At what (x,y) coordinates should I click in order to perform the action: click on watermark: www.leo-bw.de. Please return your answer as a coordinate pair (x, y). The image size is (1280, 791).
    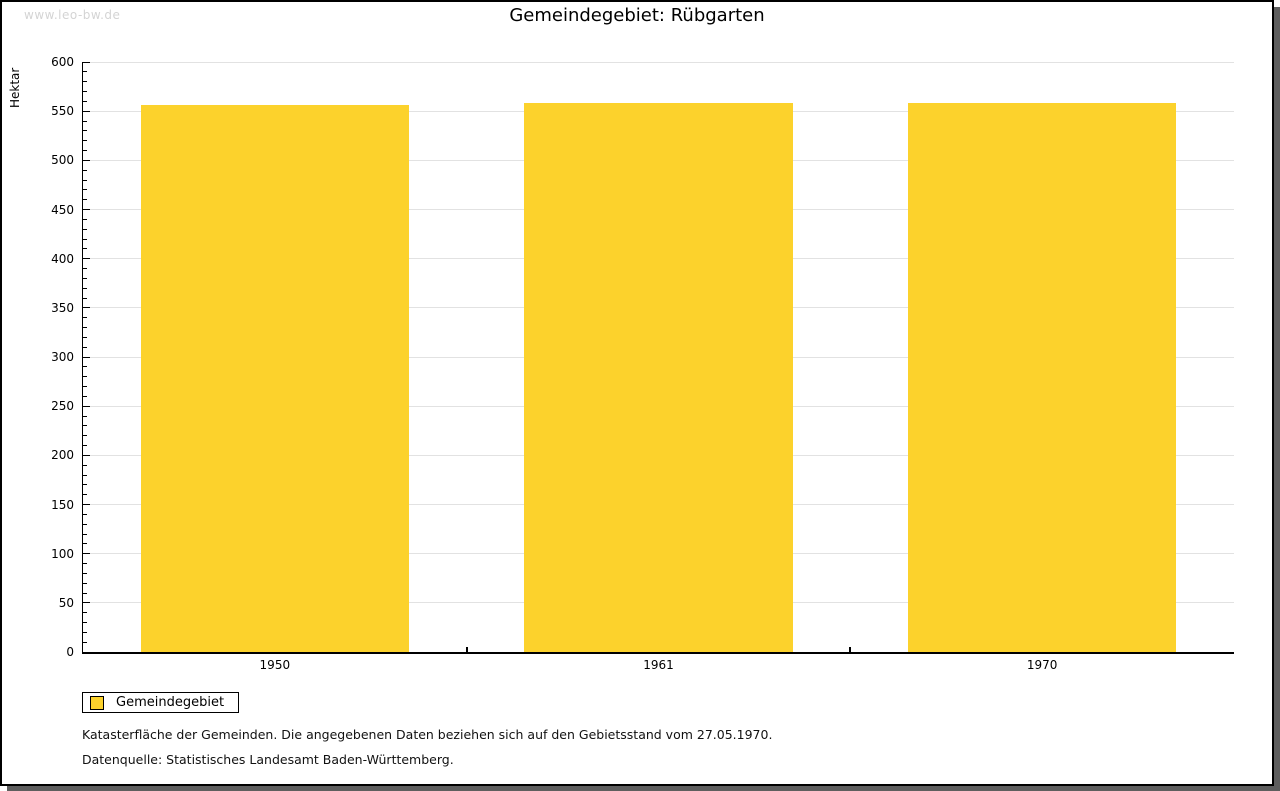
    Looking at the image, I should click on (72, 15).